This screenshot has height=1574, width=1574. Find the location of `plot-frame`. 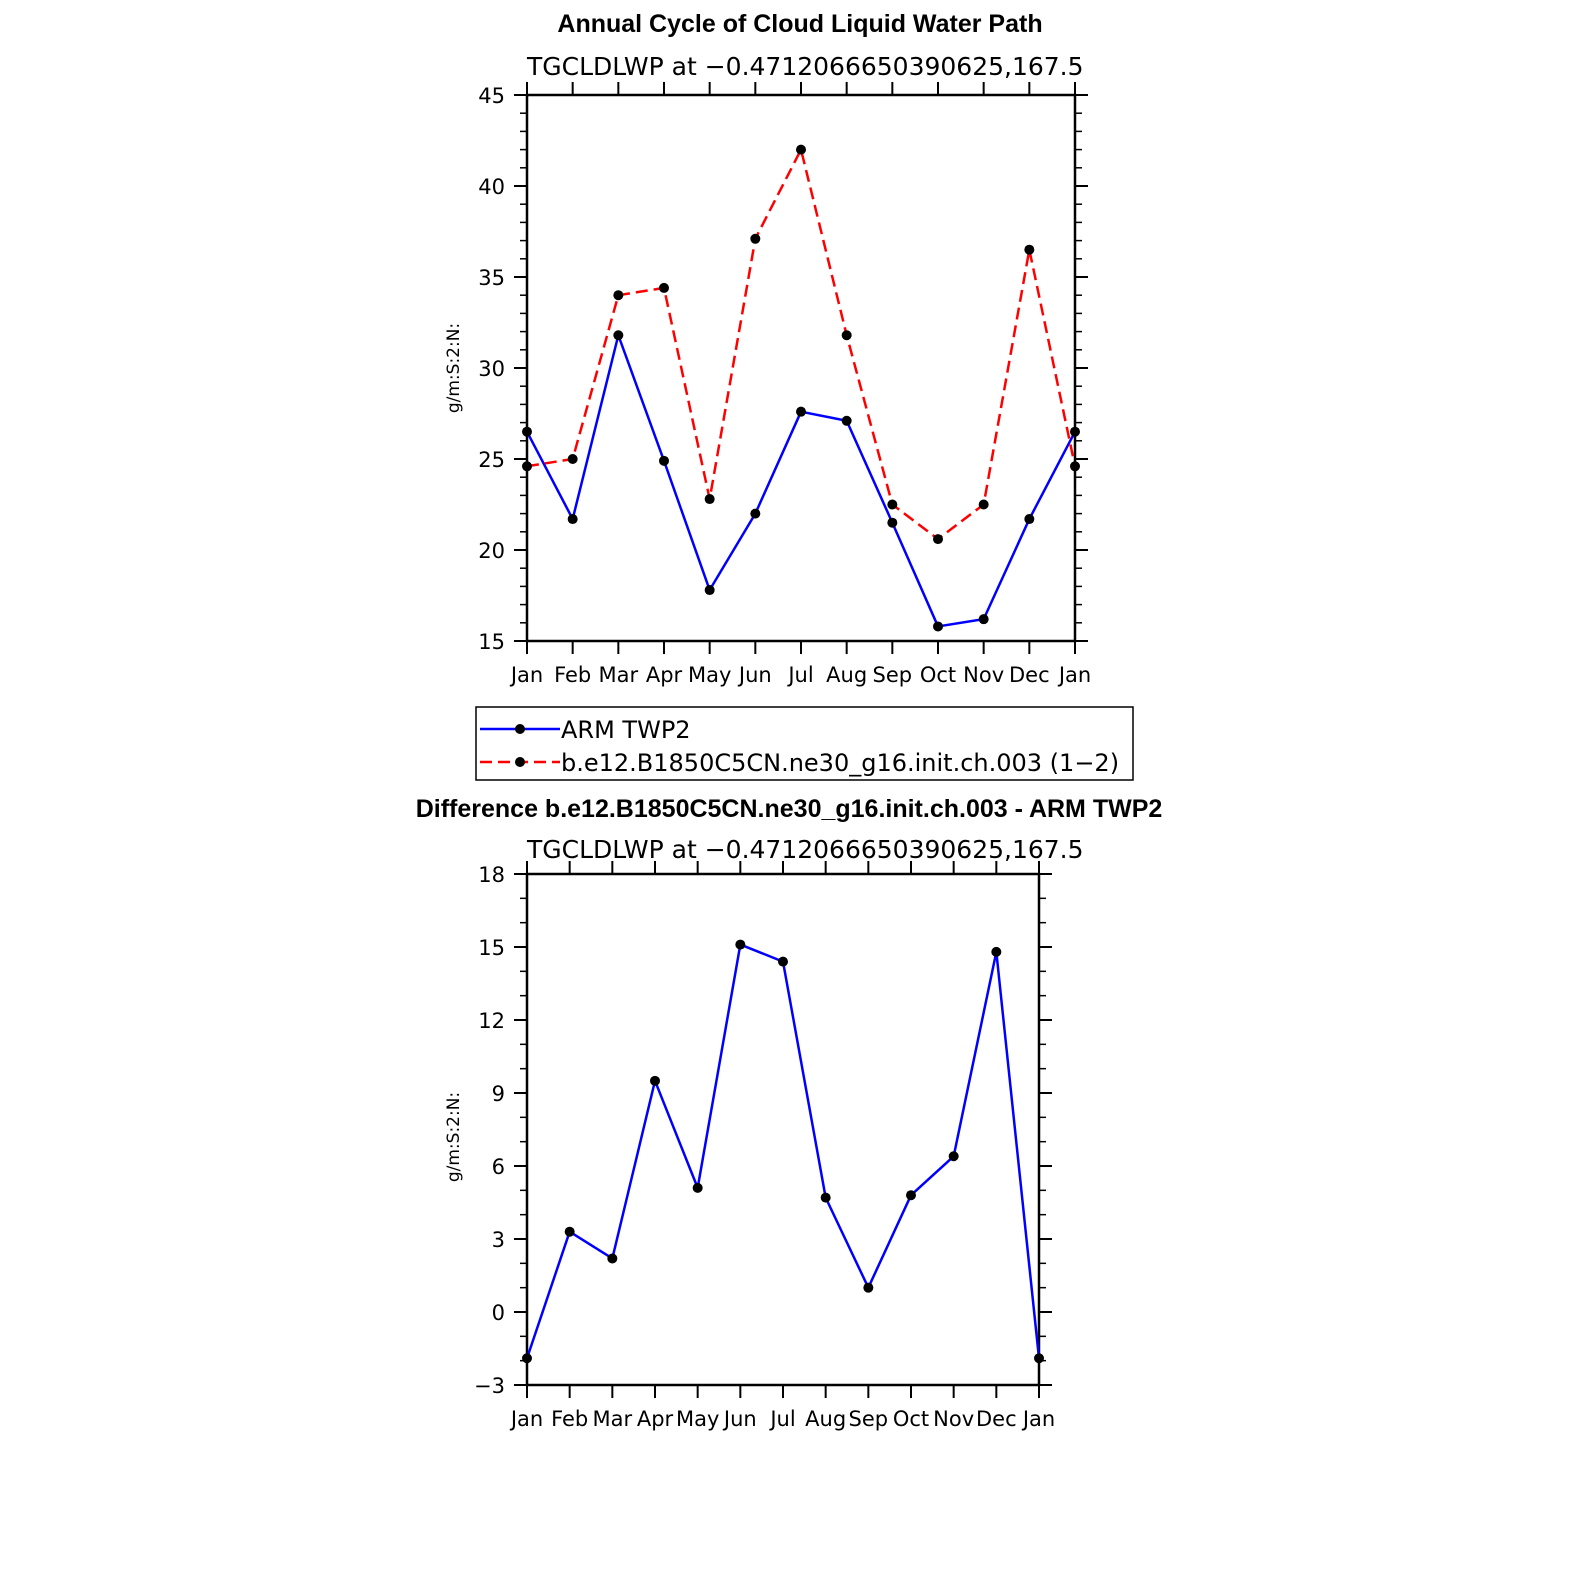

plot-frame is located at coordinates (783, 1129).